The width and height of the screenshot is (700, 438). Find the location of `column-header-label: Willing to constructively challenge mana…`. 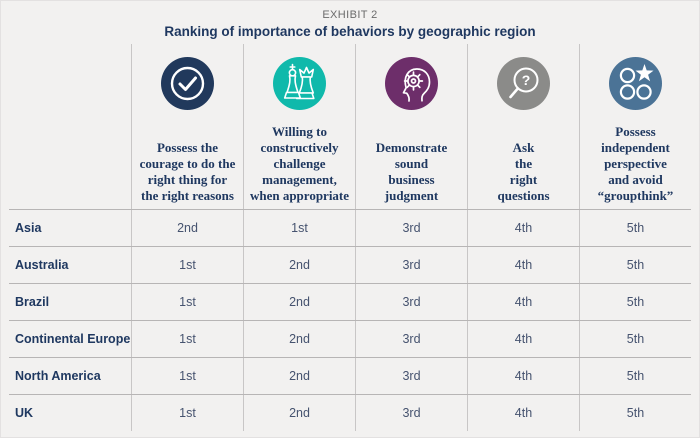

column-header-label: Willing to constructively challenge mana… is located at coordinates (299, 163).